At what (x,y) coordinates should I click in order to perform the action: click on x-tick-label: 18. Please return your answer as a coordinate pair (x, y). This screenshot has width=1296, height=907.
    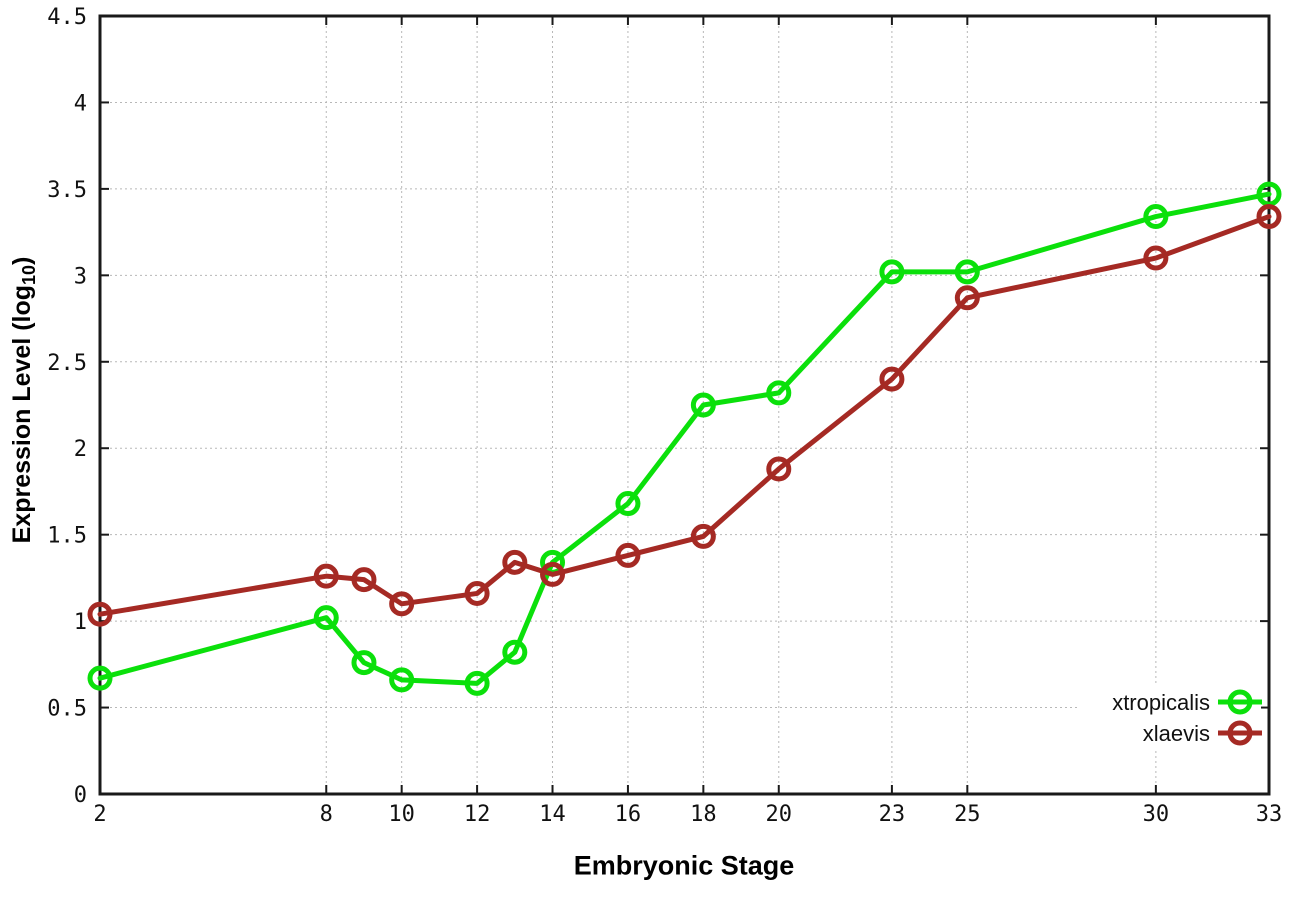
    Looking at the image, I should click on (703, 814).